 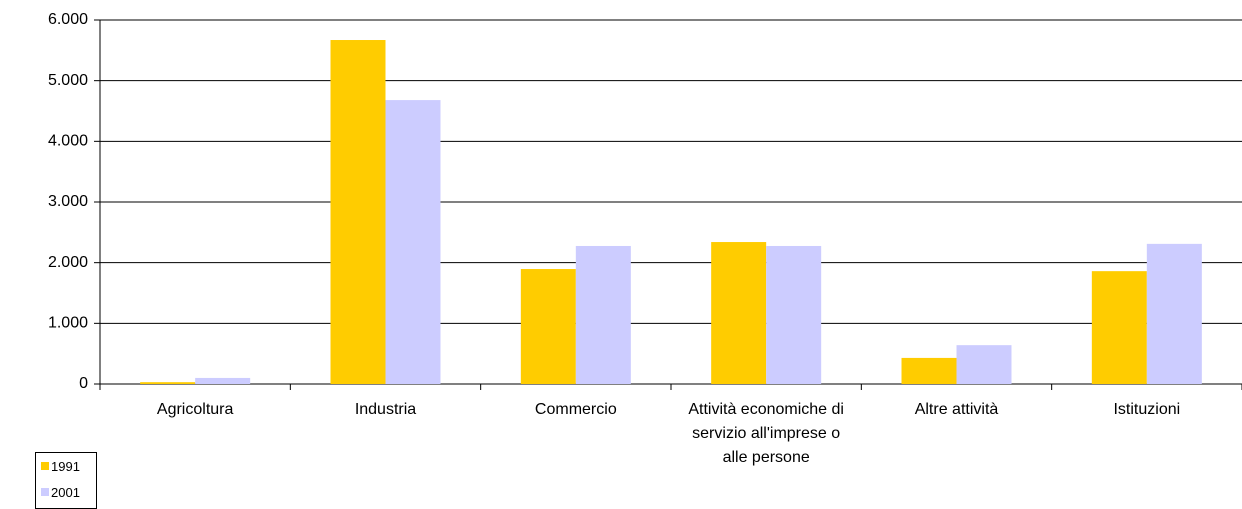 I want to click on x-tick-label: Agricoltura, so click(x=195, y=409).